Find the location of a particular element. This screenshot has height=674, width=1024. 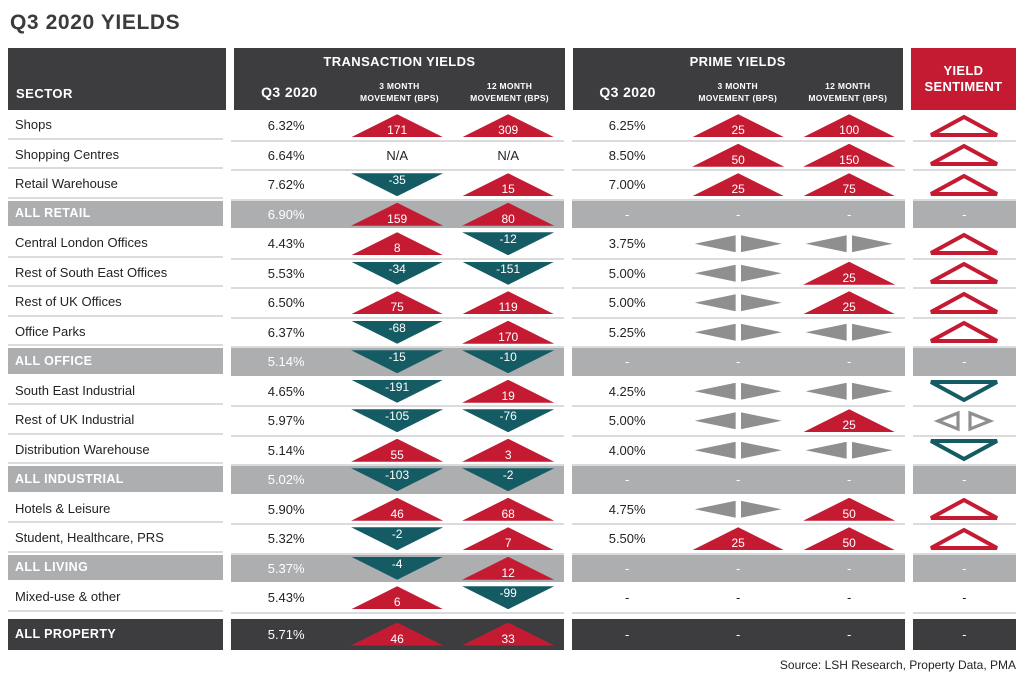

sector-cell: South East Industrial is located at coordinates (115, 391).